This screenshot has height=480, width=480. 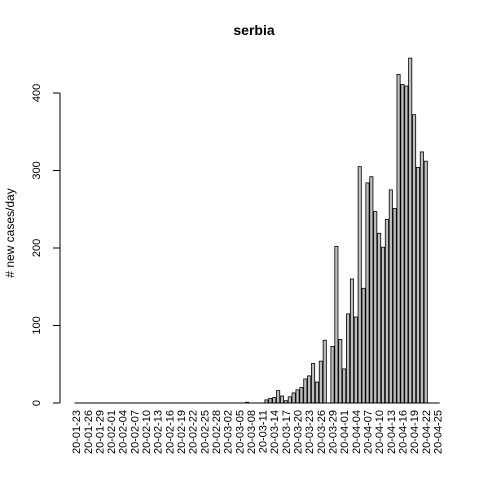 I want to click on y-axis-label: # new cases/day, so click(x=10, y=232).